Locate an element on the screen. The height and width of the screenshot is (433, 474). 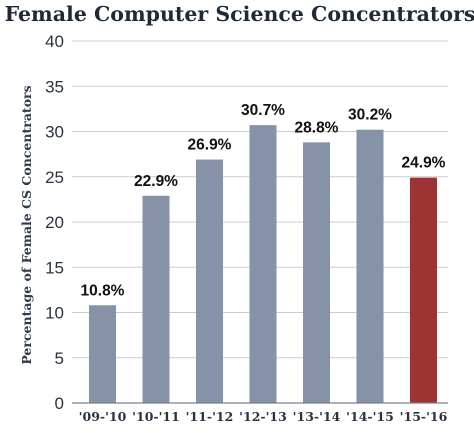
y-tick-label: 40 is located at coordinates (54, 41).